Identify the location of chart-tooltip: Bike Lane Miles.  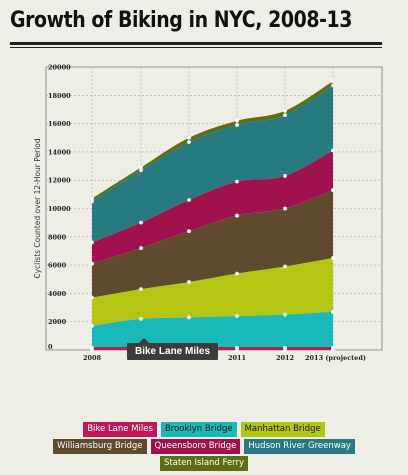
(173, 349).